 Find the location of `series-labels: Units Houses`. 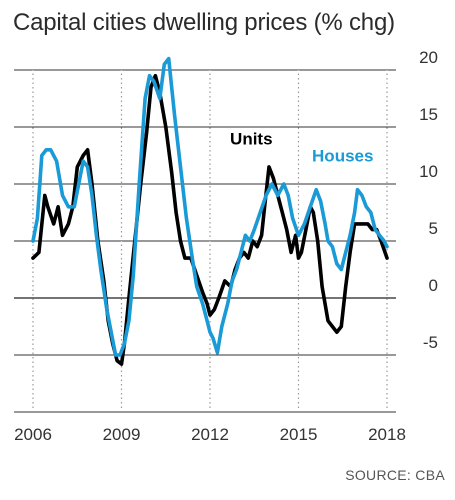

series-labels: Units Houses is located at coordinates (301, 147).